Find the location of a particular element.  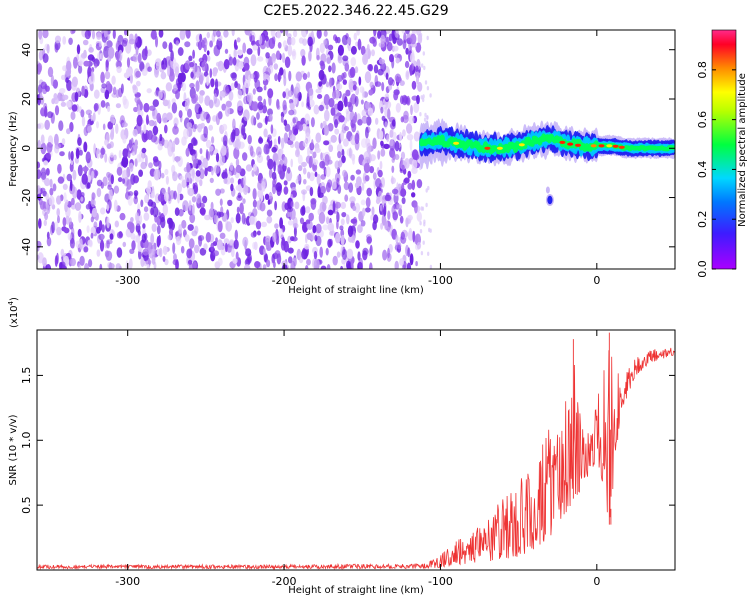

spectrogram-x-label: Height of straight line (km) is located at coordinates (356, 290).